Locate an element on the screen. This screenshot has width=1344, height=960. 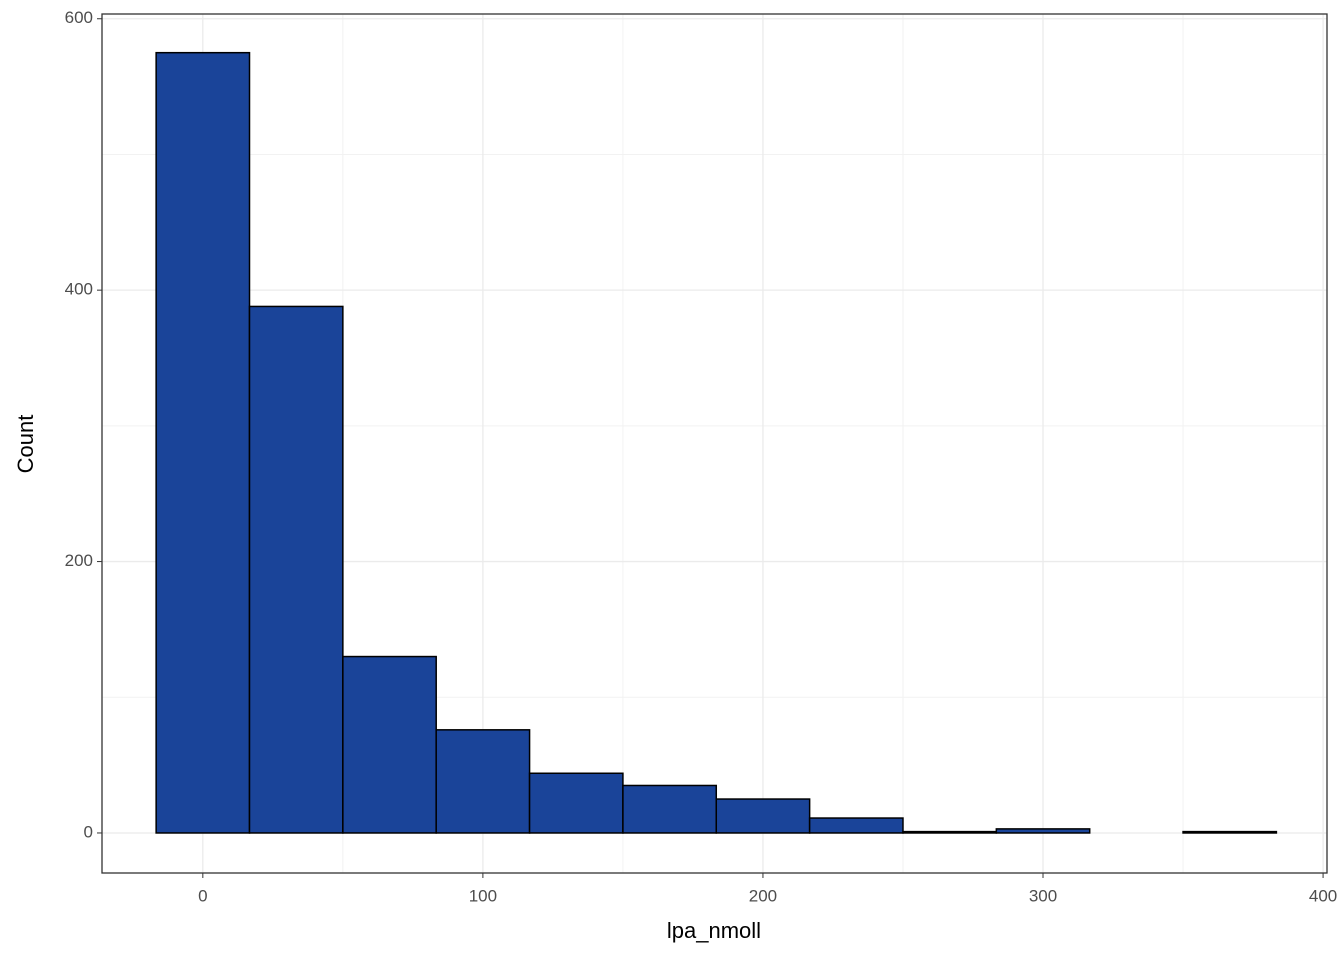
x-tick-label: 100 is located at coordinates (483, 895).